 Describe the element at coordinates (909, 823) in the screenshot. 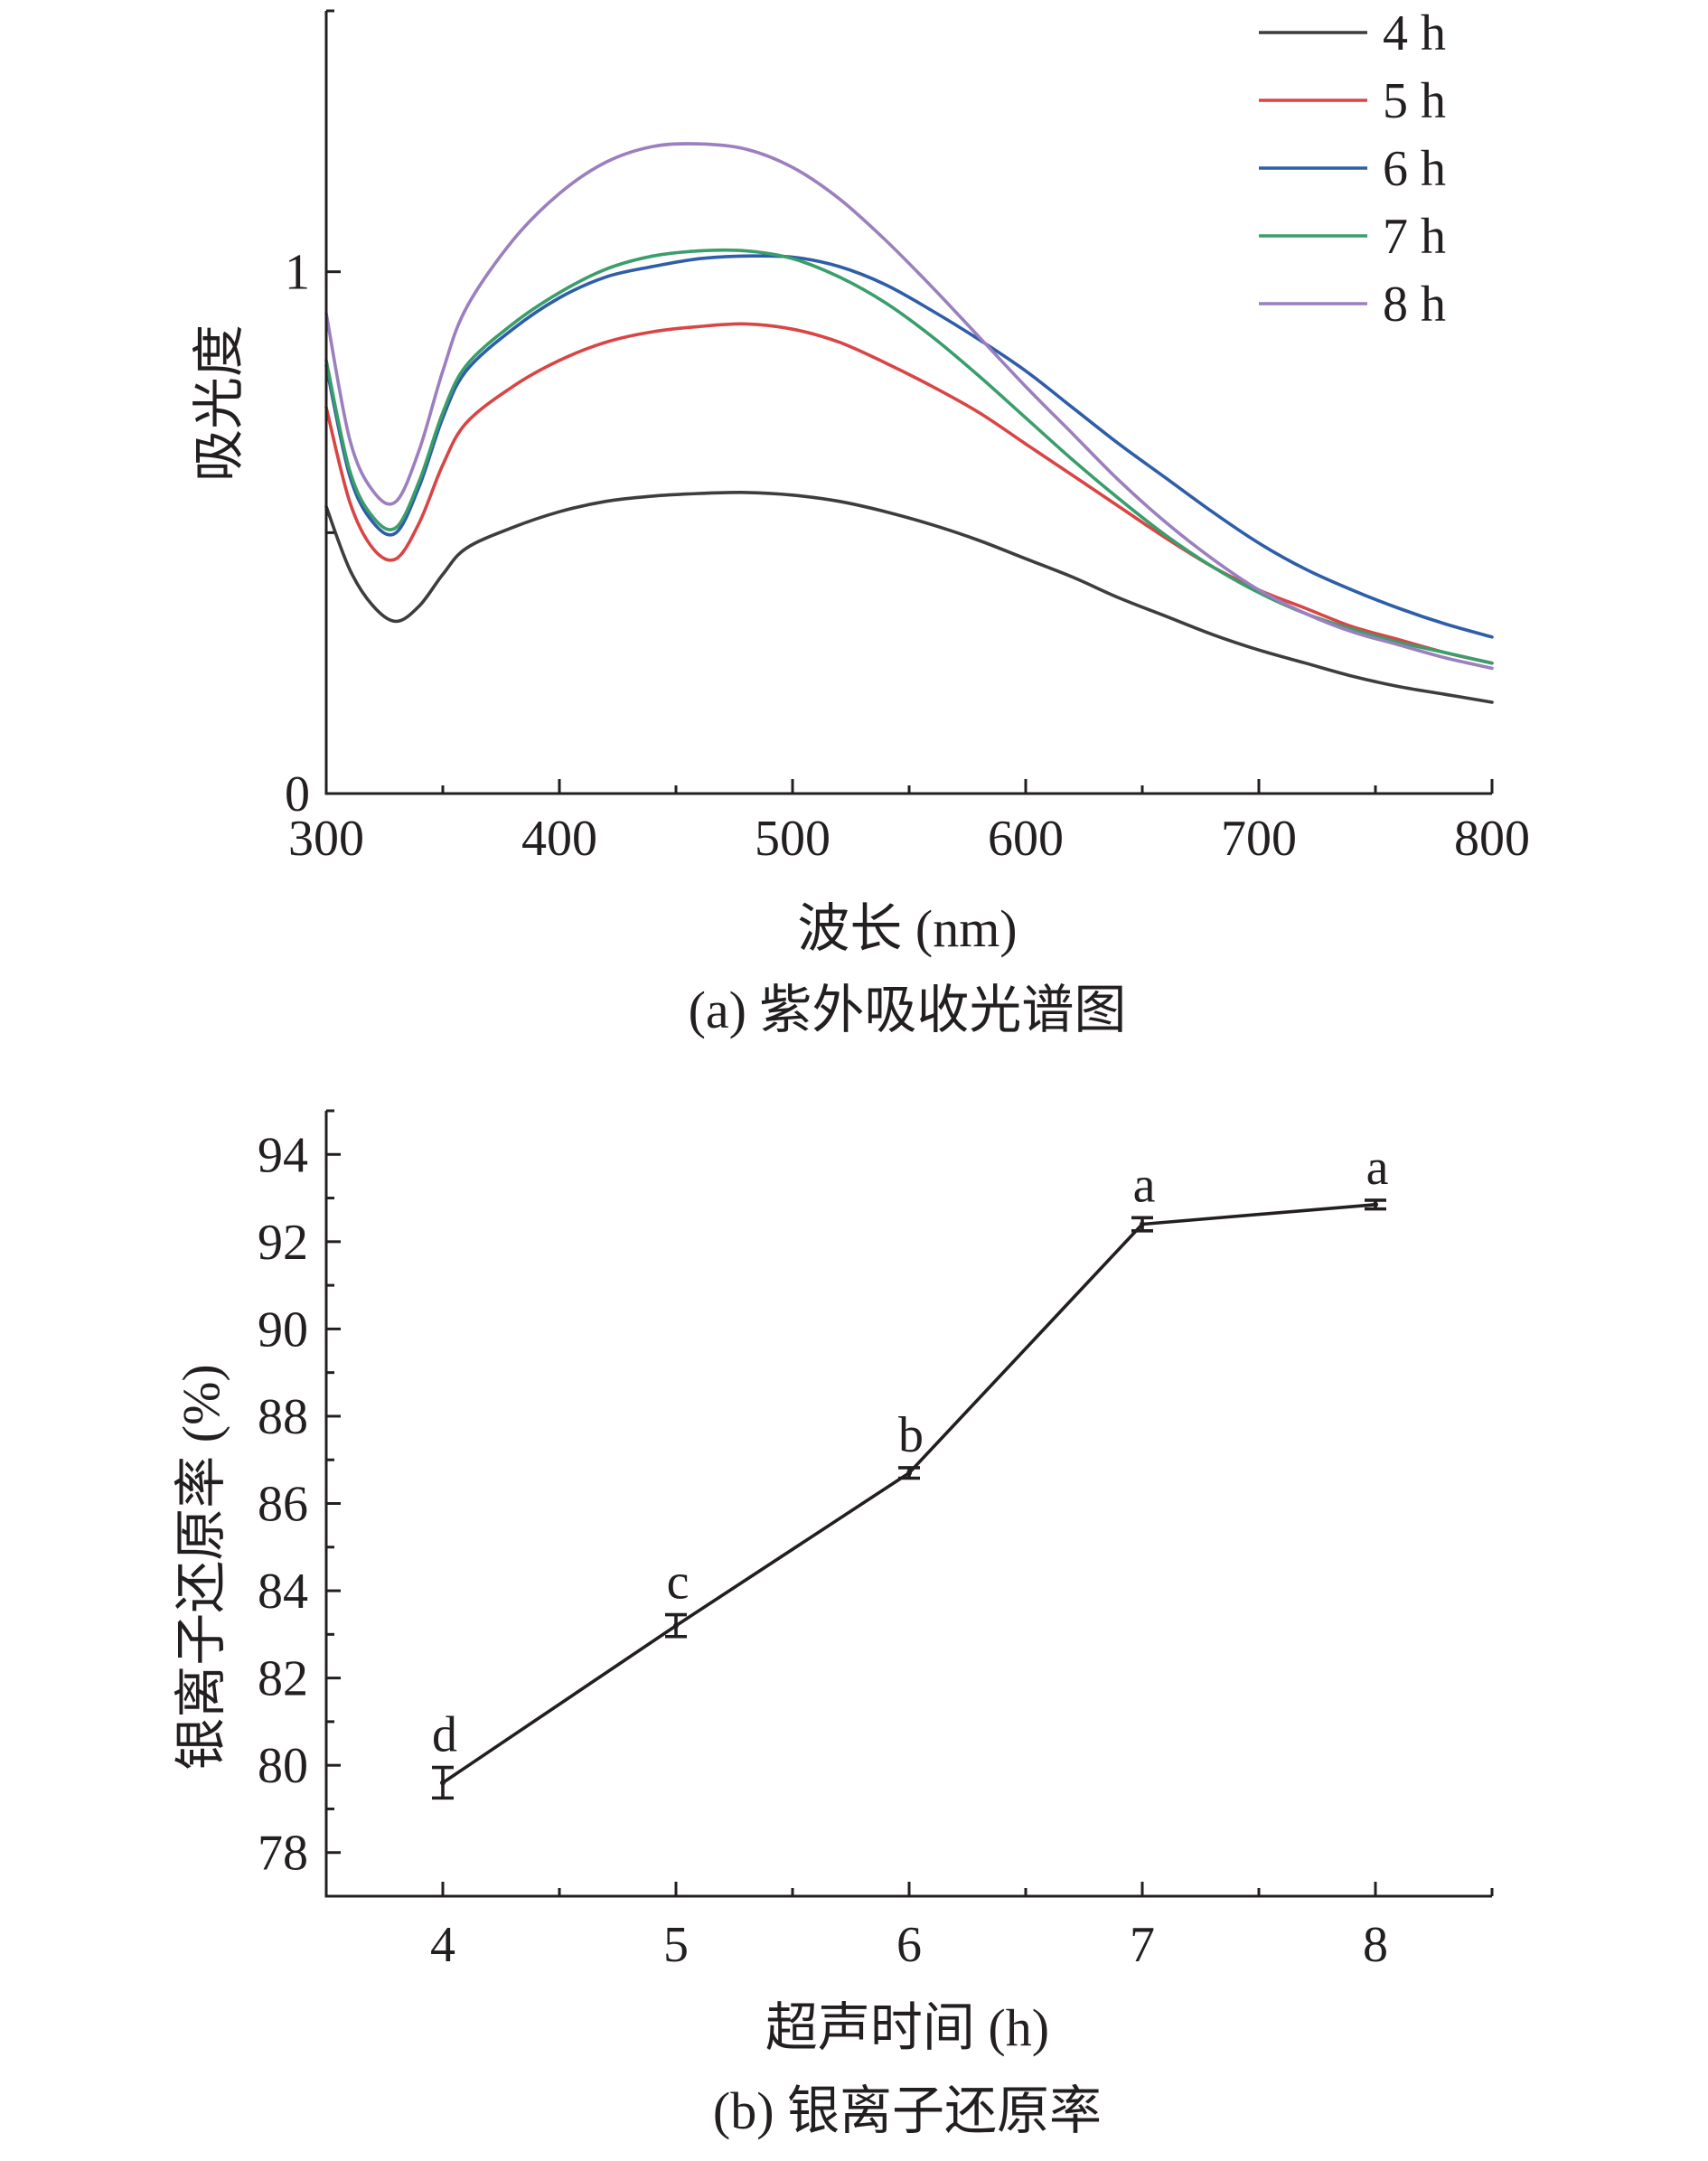

I see `chart-a-x-ticks: 300 400 500 600 700 800` at that location.